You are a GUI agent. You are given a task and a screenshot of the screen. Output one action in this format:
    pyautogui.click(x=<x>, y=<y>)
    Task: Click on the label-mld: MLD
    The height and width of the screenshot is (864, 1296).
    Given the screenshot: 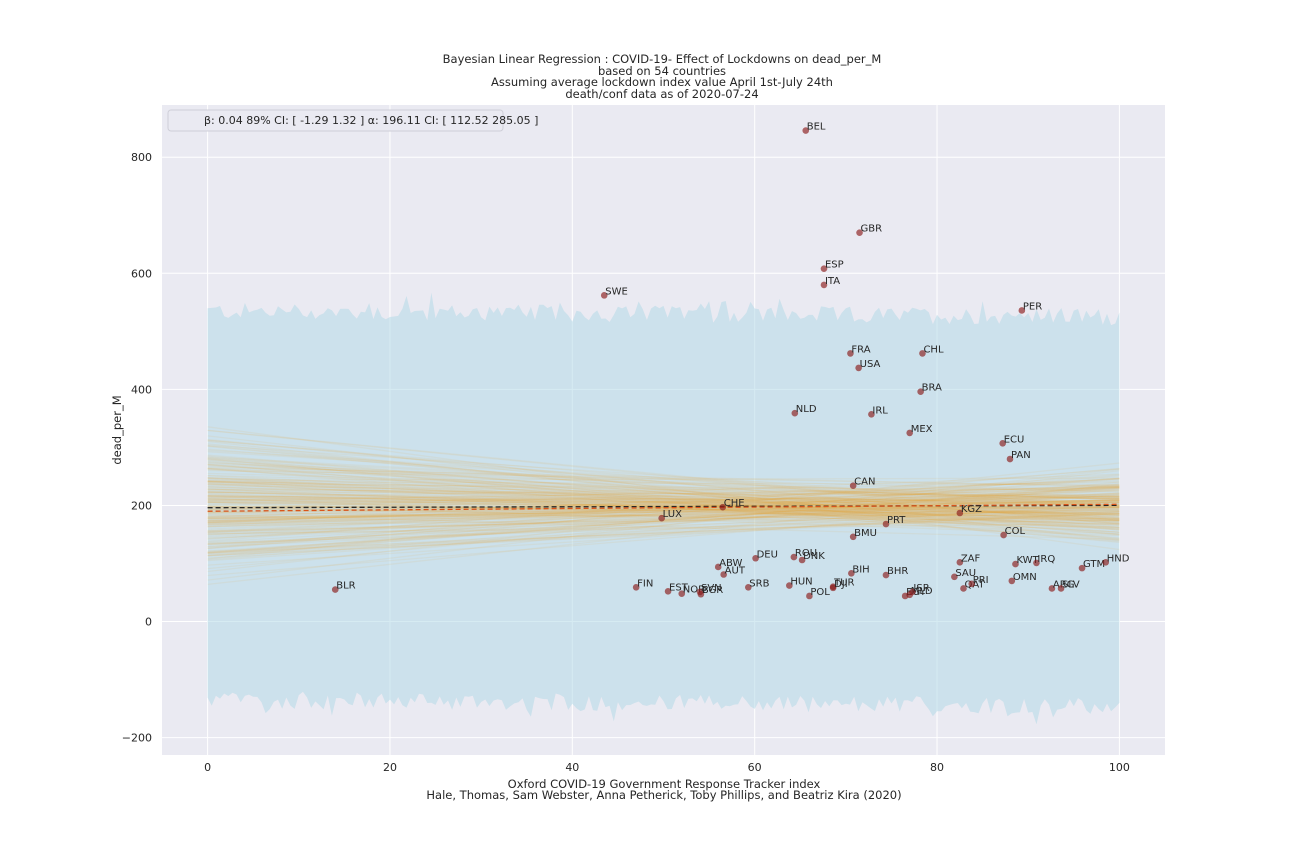 What is the action you would take?
    pyautogui.click(x=922, y=591)
    